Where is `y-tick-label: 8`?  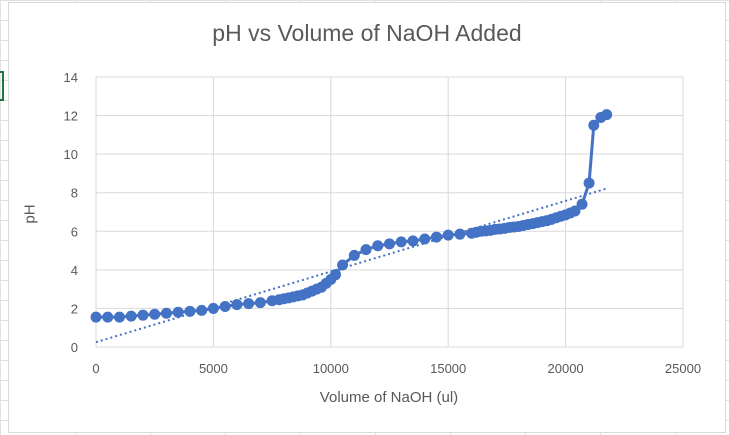 y-tick-label: 8 is located at coordinates (74, 193).